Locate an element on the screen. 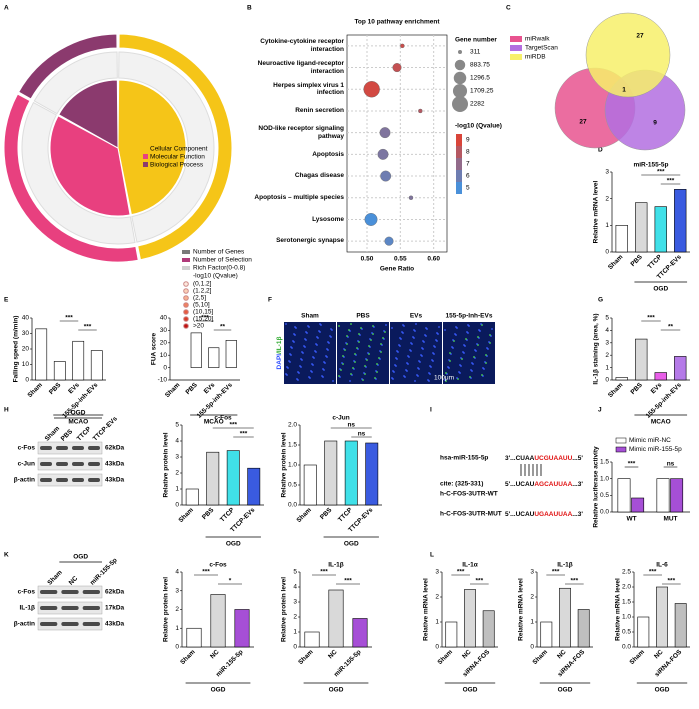 Image resolution: width=699 pixels, height=709 pixels. row-label: c-Fos is located at coordinates (27, 592).